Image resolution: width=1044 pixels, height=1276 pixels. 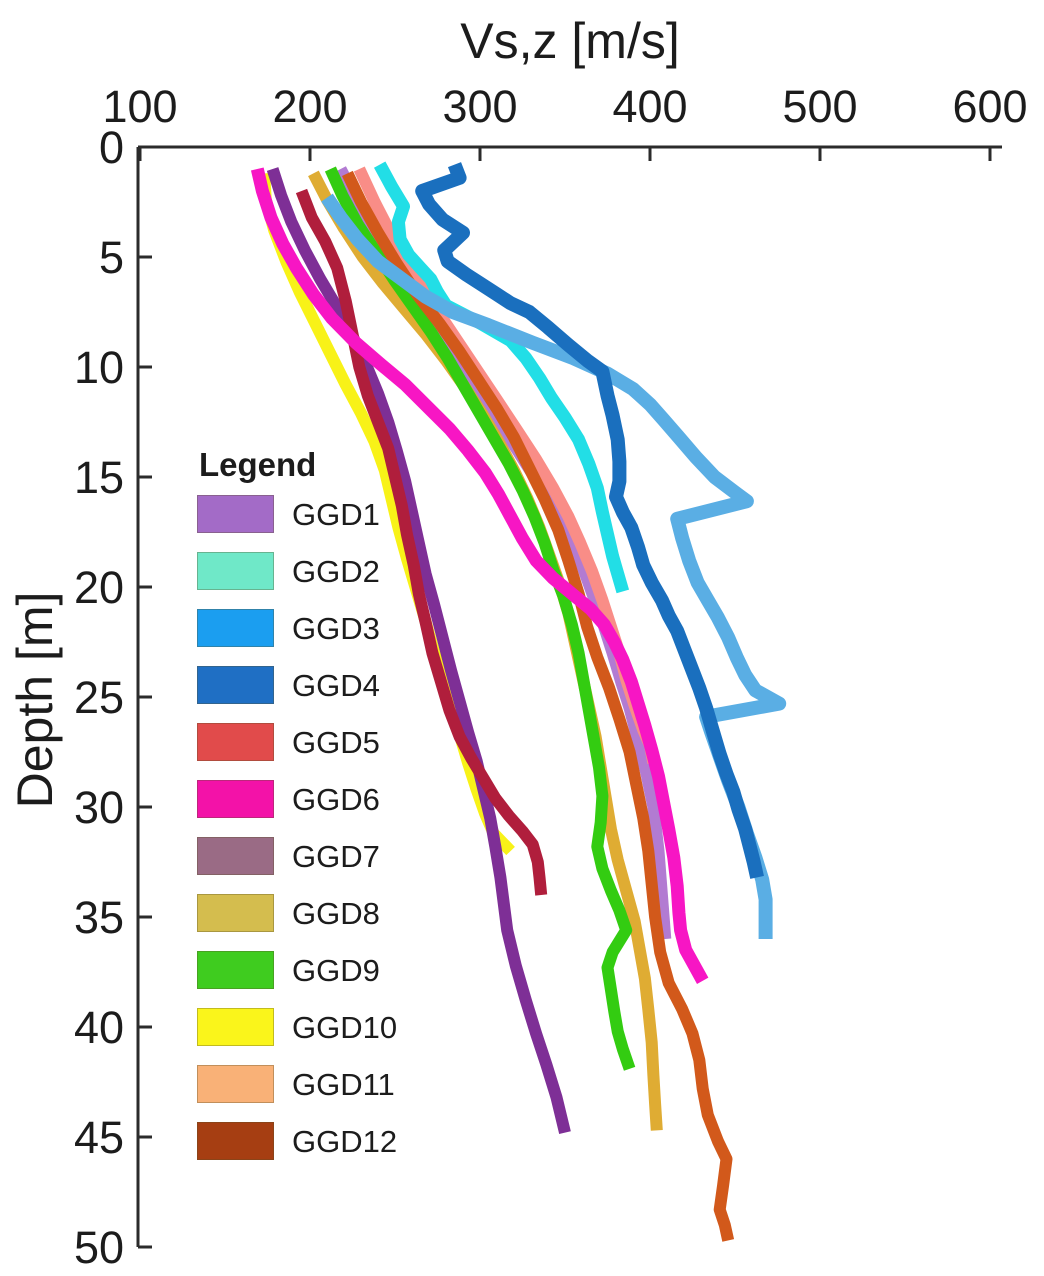 I want to click on legend-label: GGD11, so click(x=343, y=1084).